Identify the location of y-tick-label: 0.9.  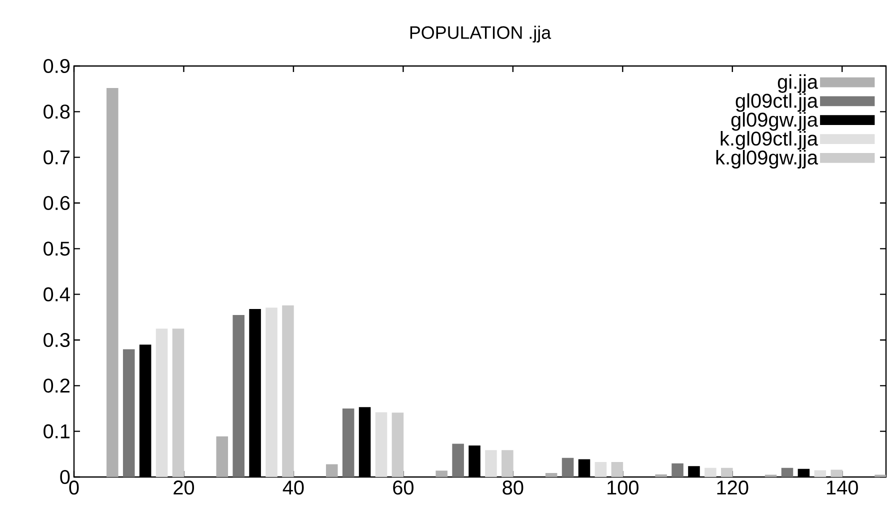
(57, 66).